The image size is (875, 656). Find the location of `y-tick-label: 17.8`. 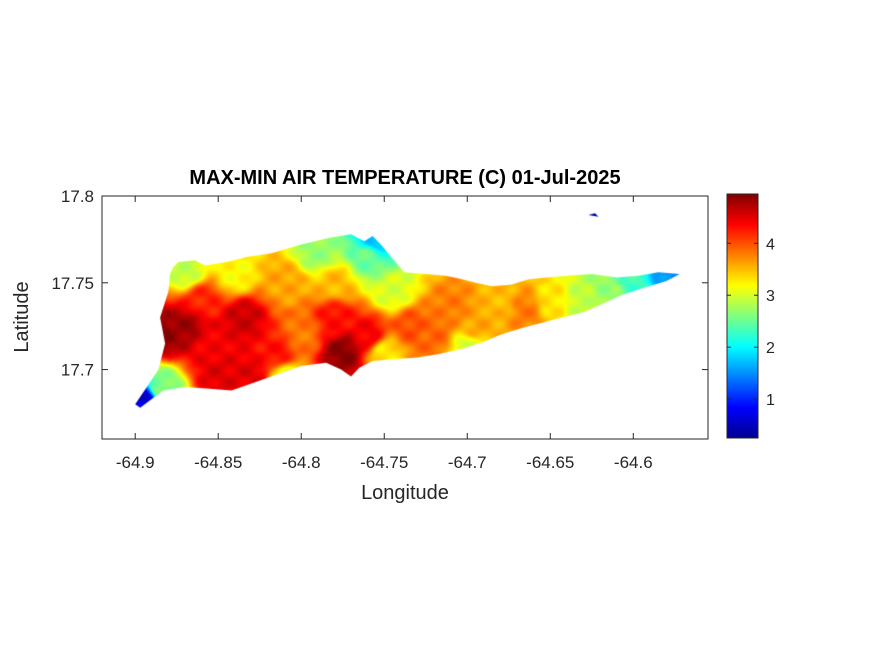

y-tick-label: 17.8 is located at coordinates (77, 196).